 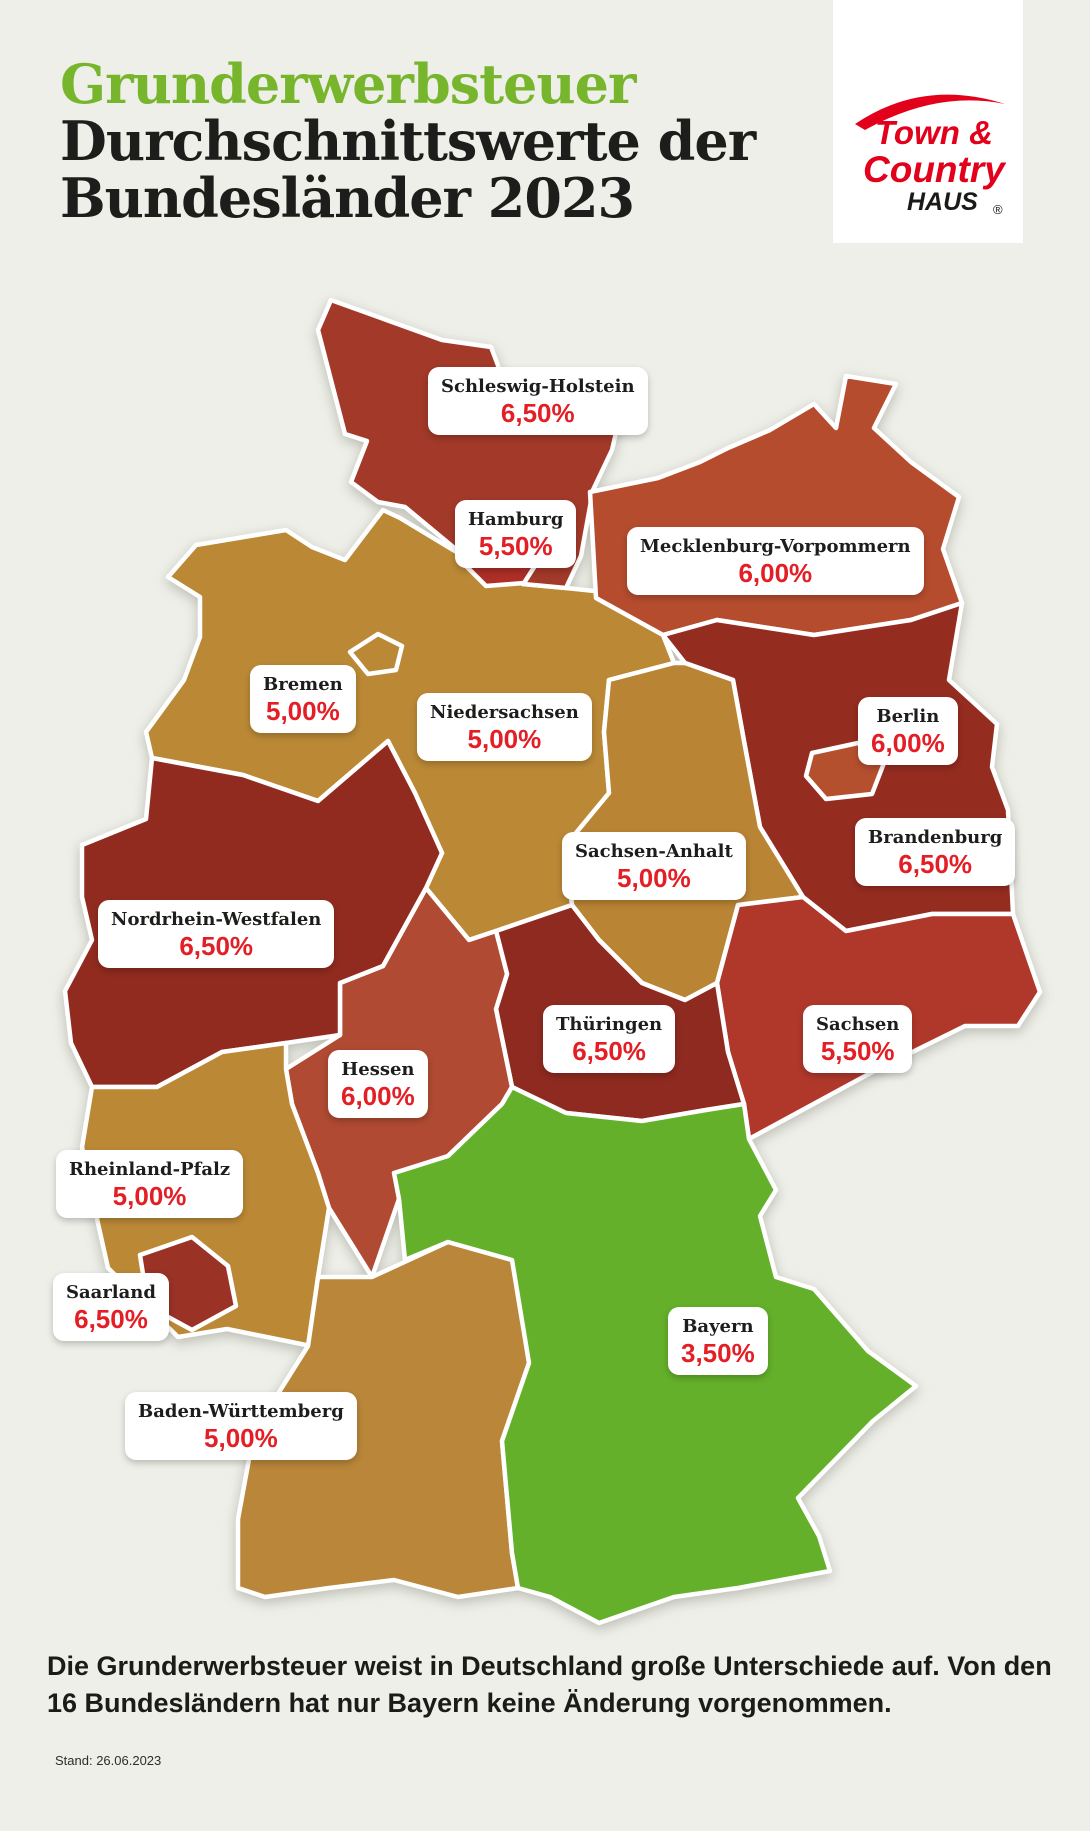 I want to click on state-name: Hessen, so click(x=378, y=1069).